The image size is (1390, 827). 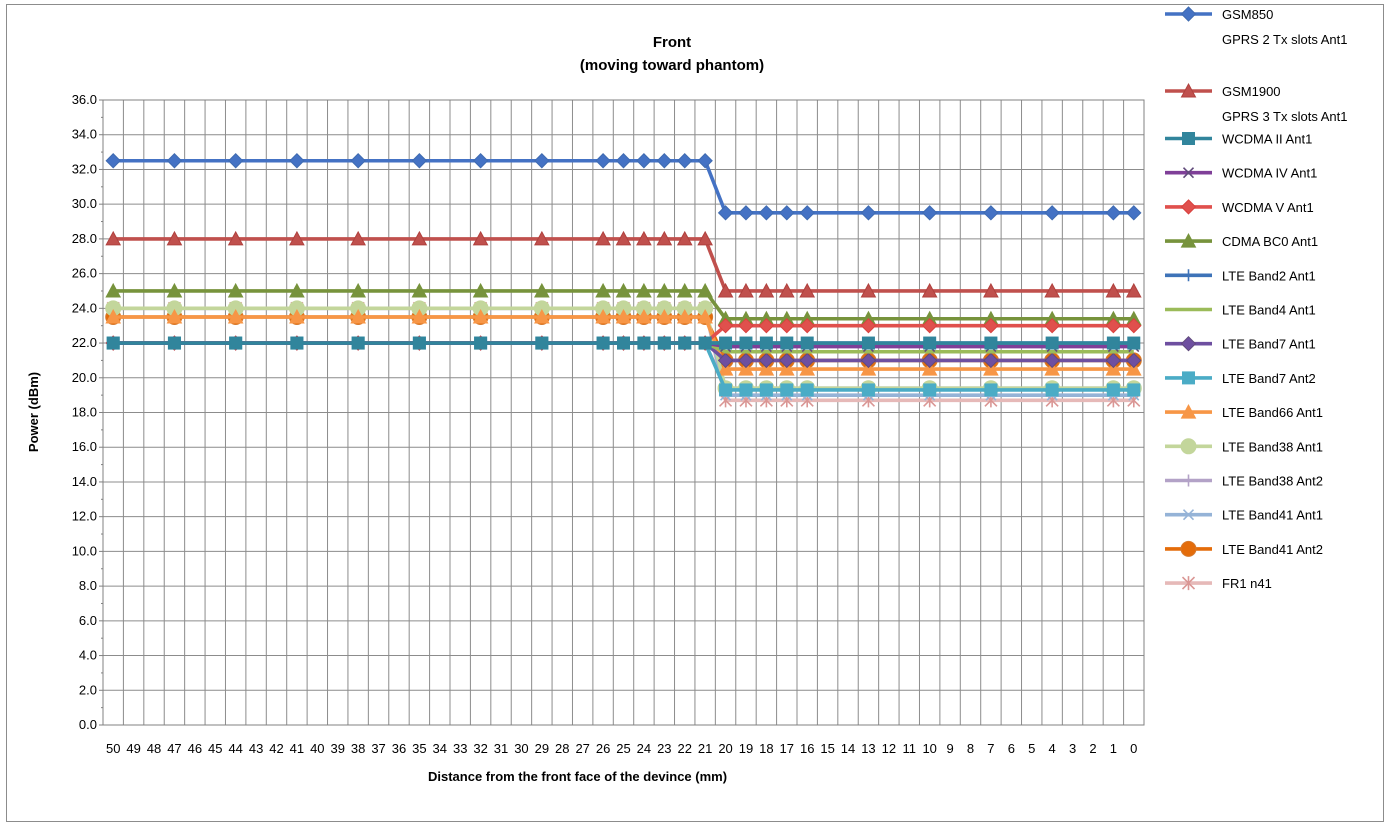 I want to click on y-tick-label: 26.0, so click(x=84, y=273).